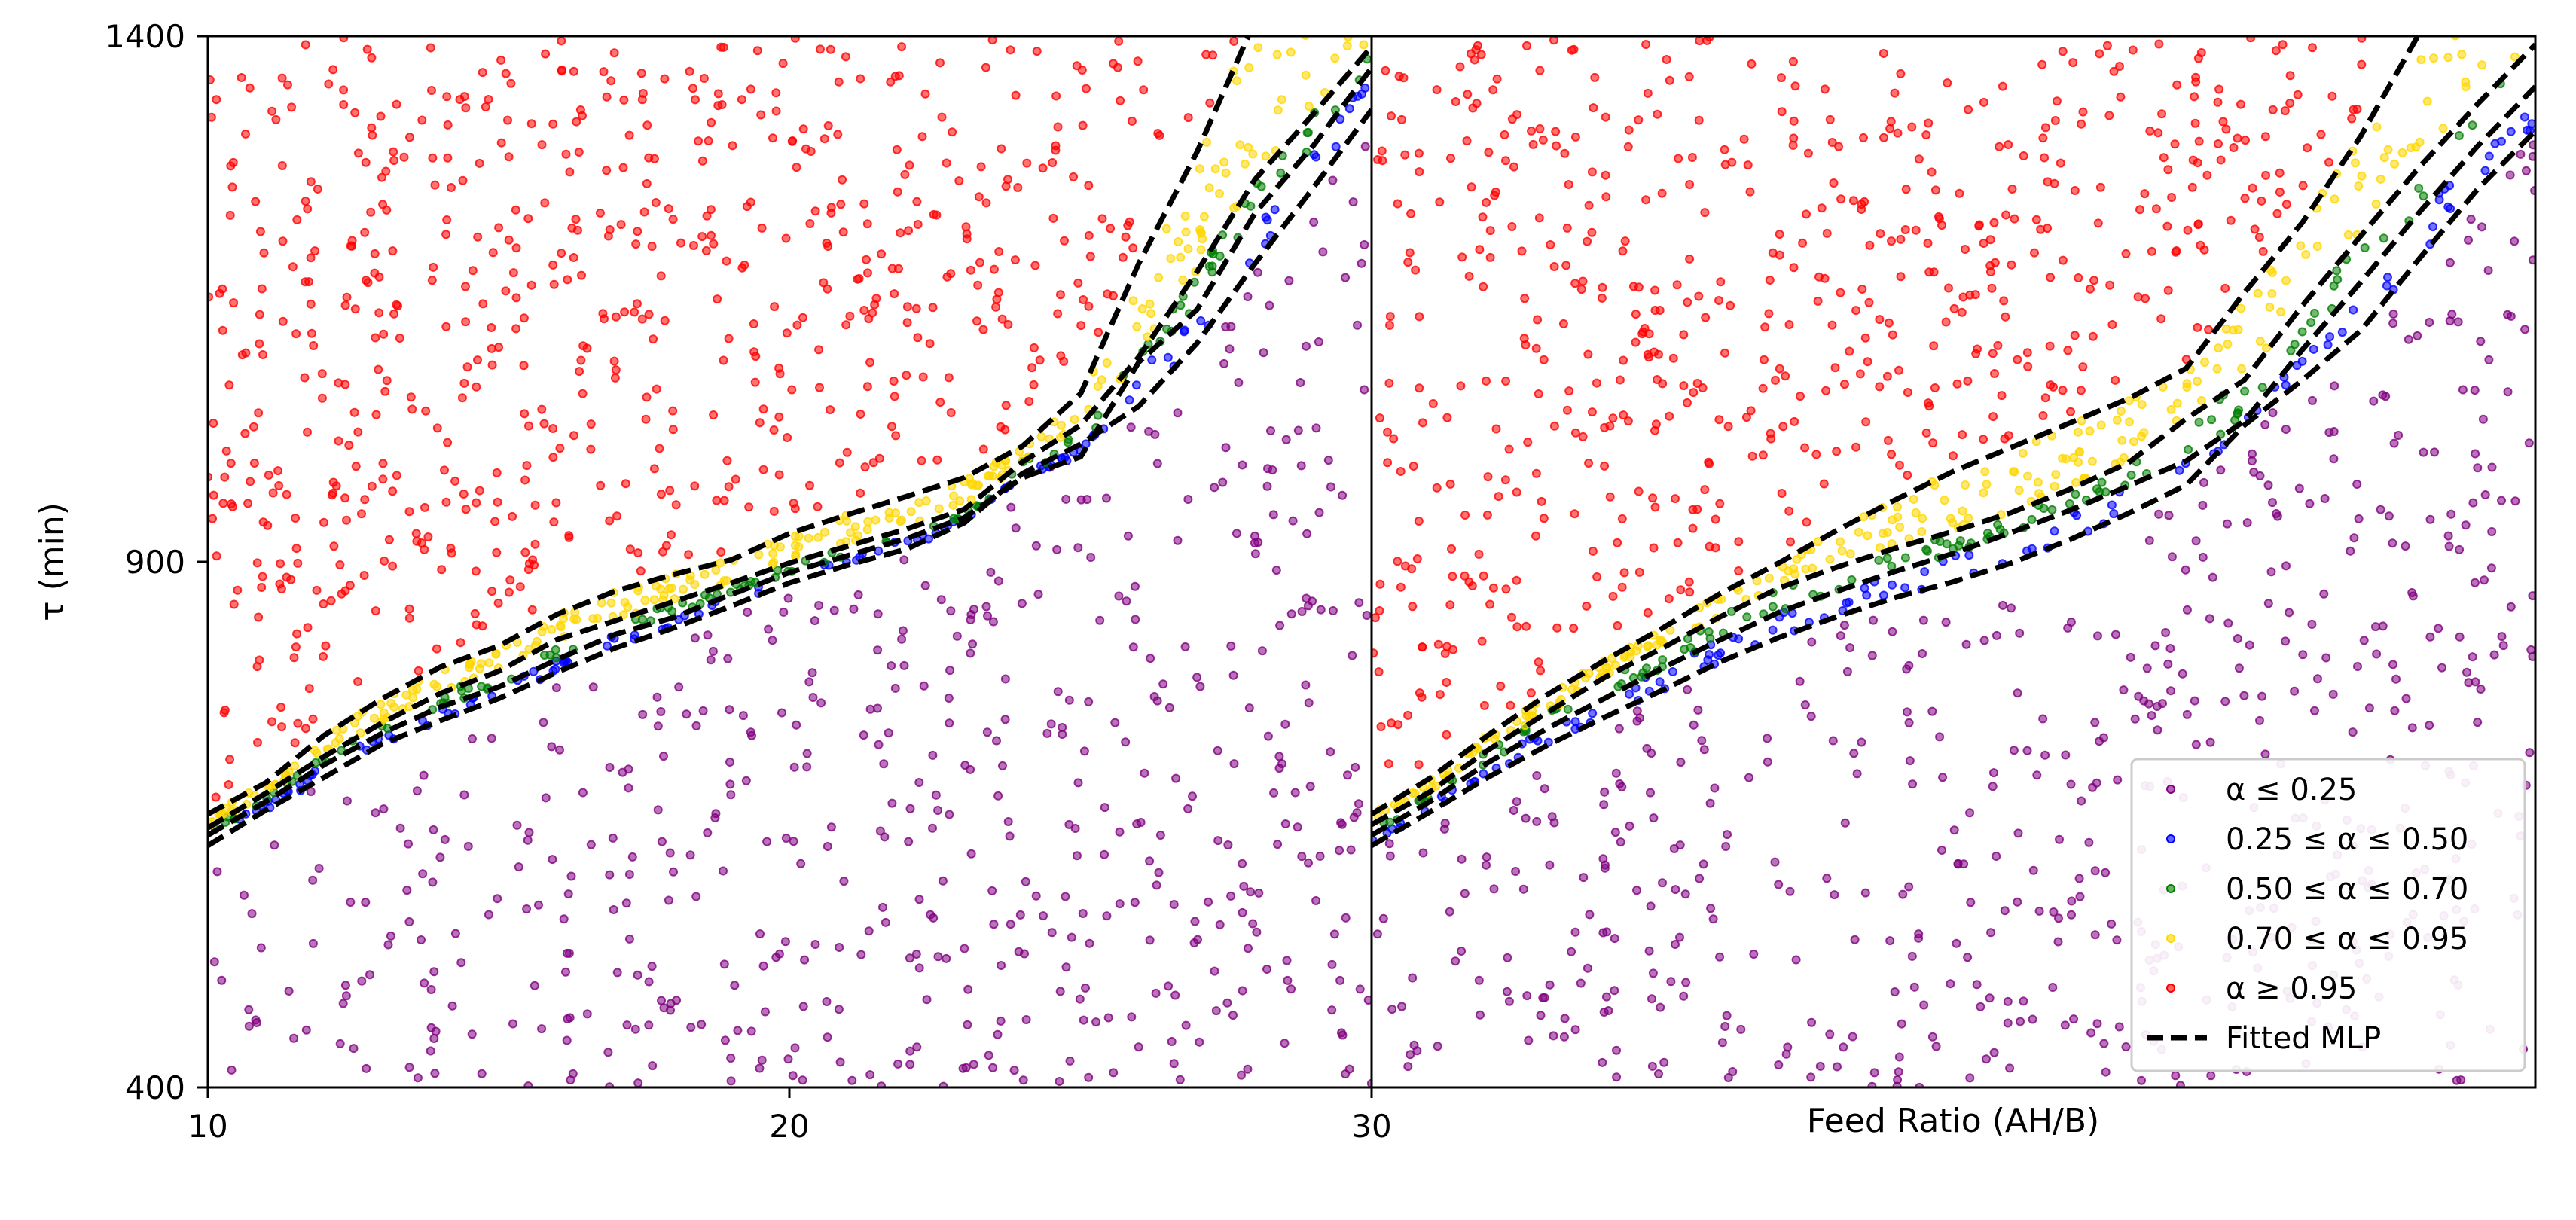  What do you see at coordinates (2171, 988) in the screenshot?
I see `legend-marker-red` at bounding box center [2171, 988].